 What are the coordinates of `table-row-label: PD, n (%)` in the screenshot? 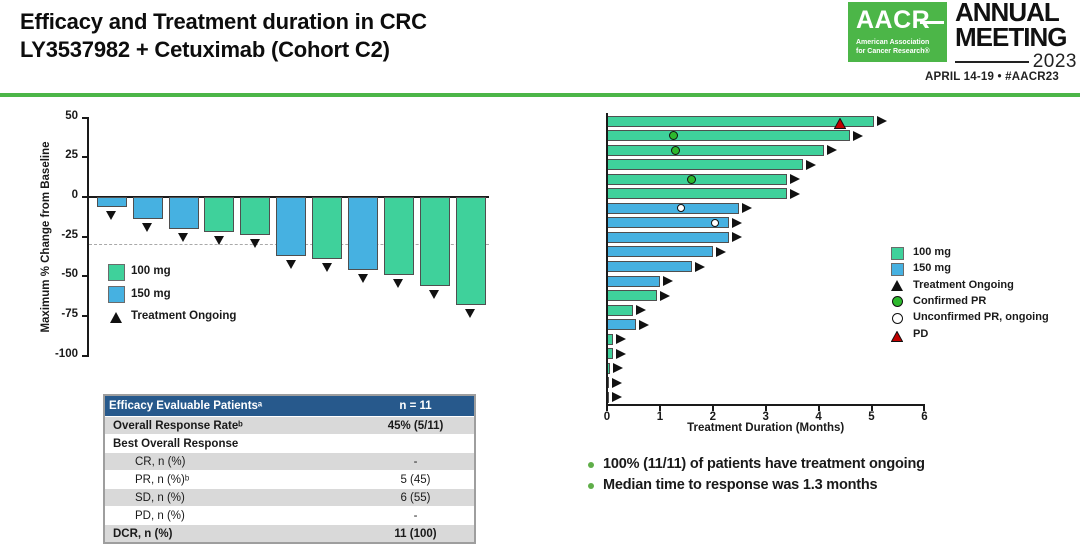 It's located at (160, 515).